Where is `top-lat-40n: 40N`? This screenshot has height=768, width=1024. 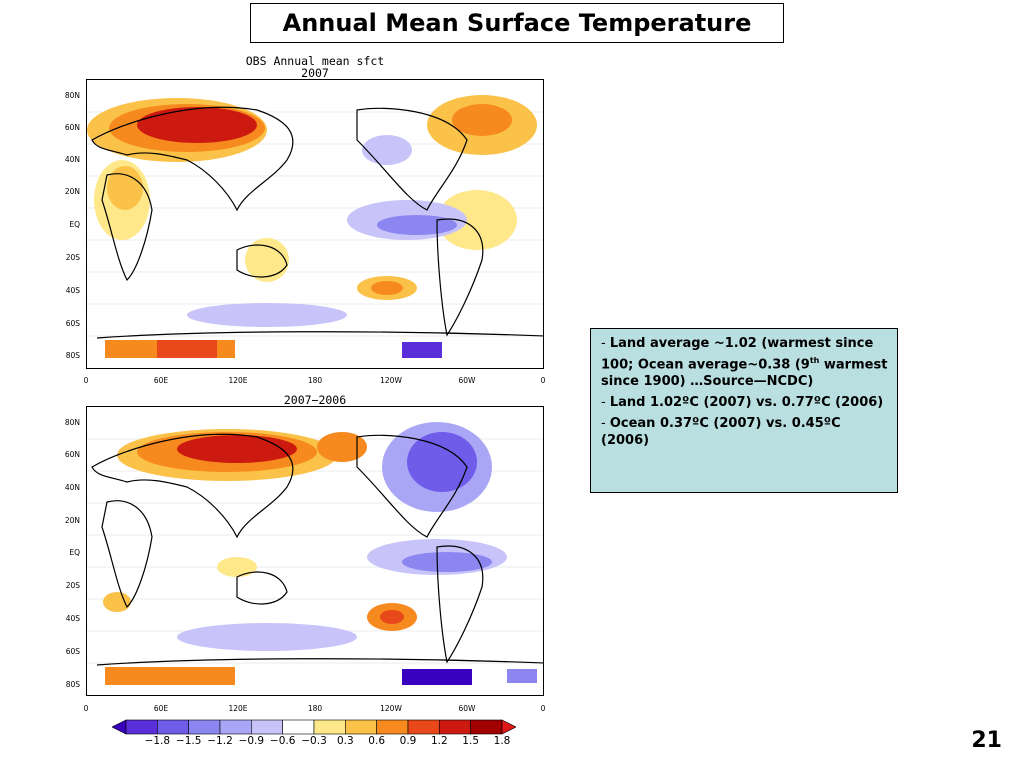 top-lat-40n: 40N is located at coordinates (72, 159).